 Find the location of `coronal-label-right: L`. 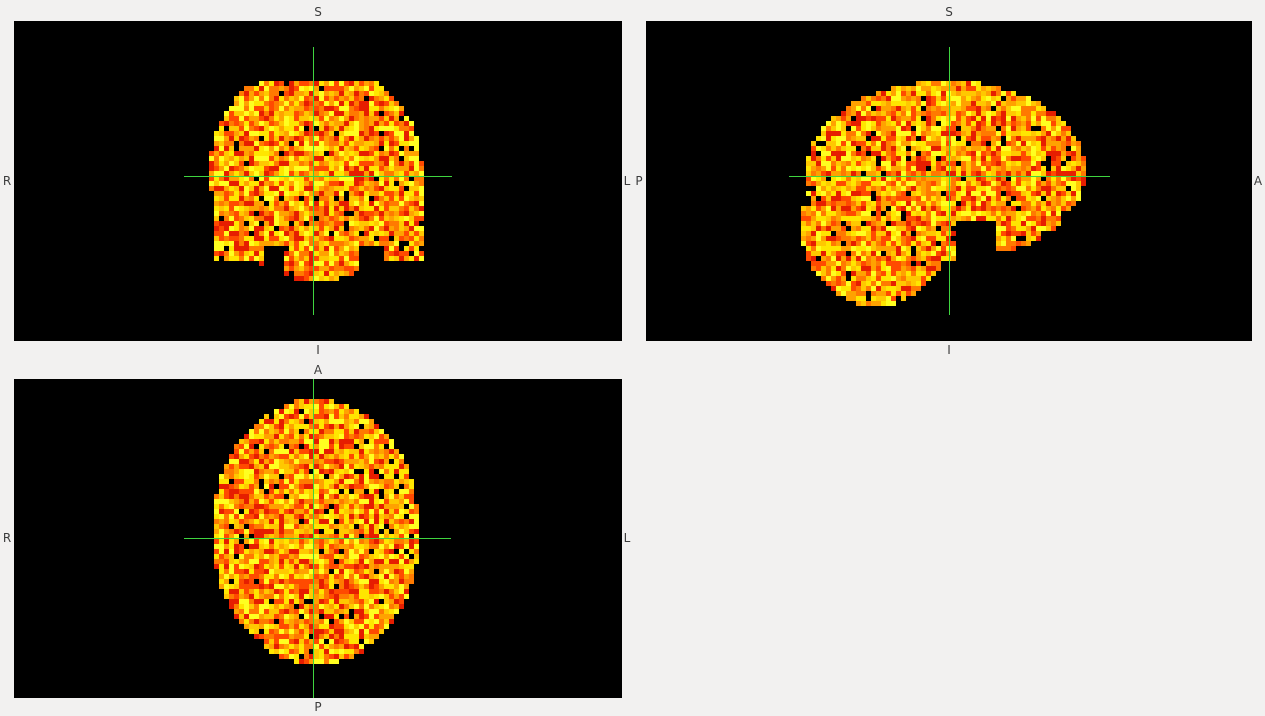

coronal-label-right: L is located at coordinates (627, 181).